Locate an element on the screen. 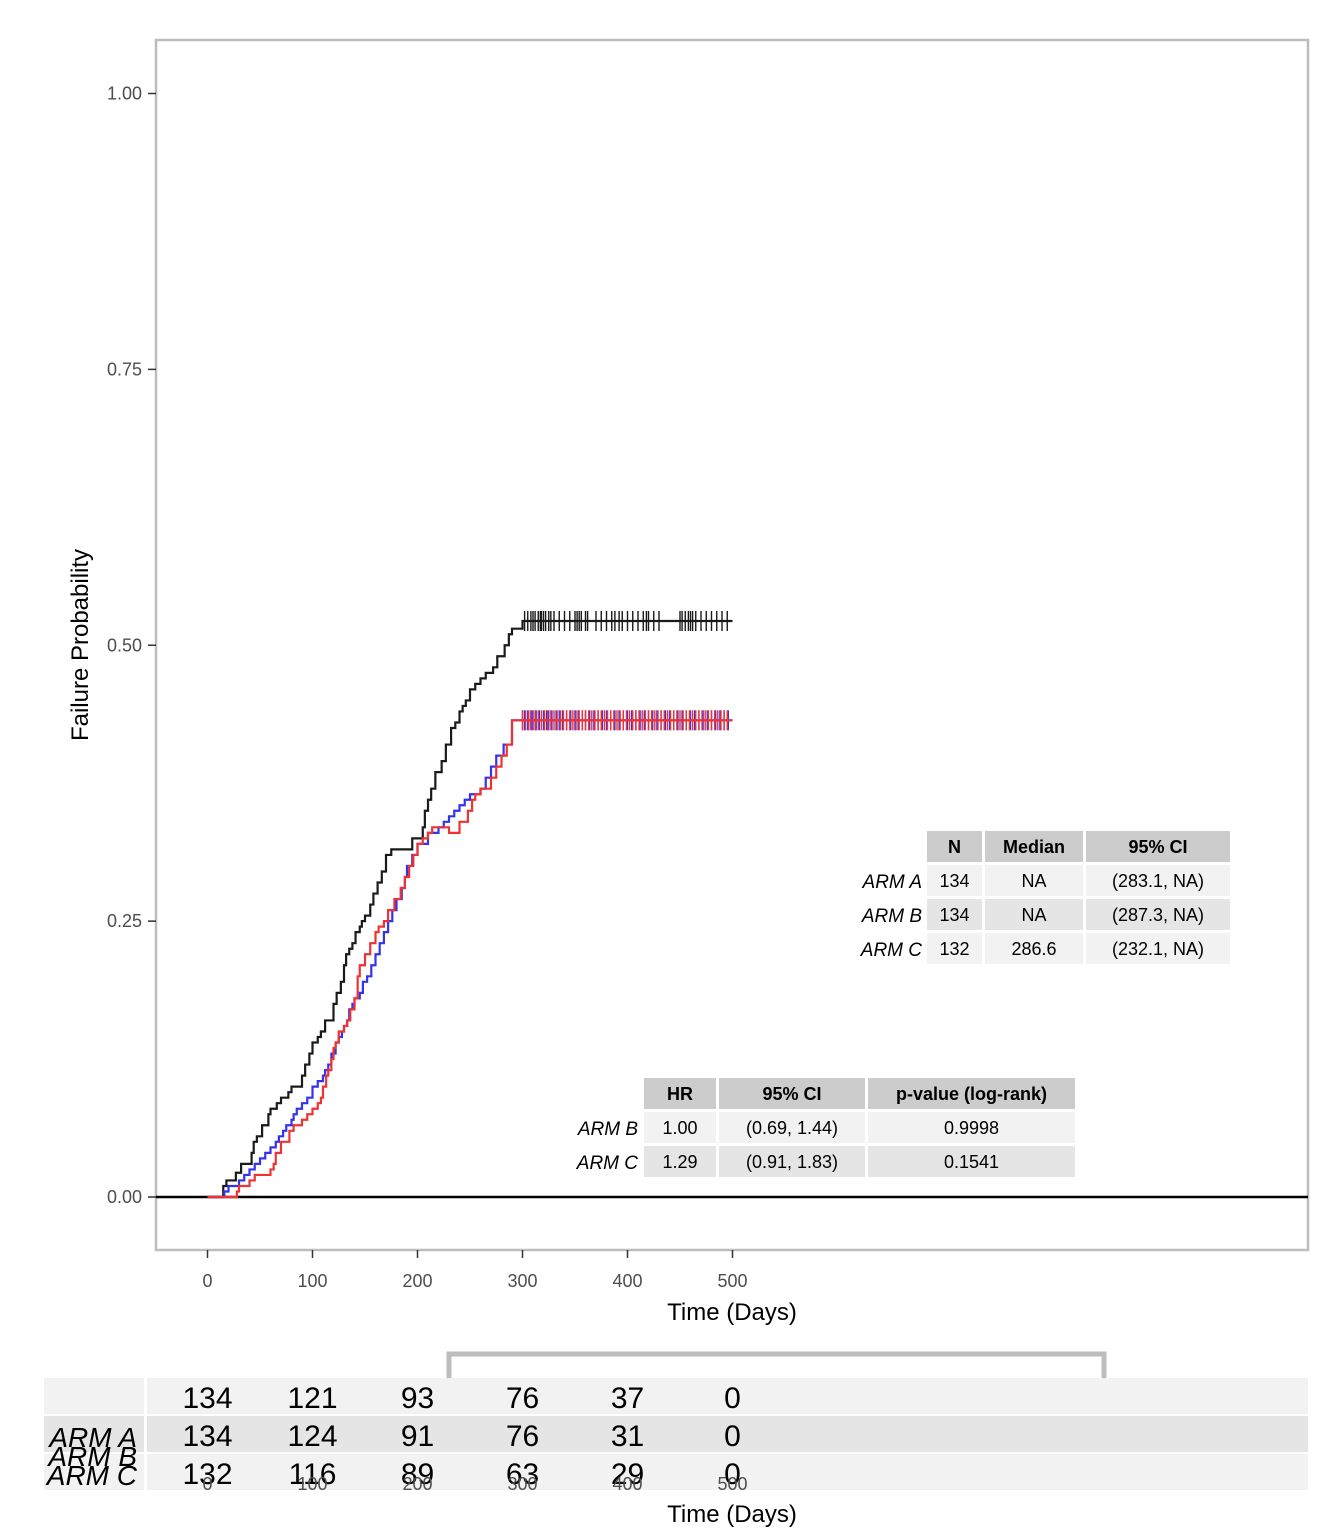 The image size is (1344, 1536). risk-row-label: ARM C is located at coordinates (91, 1475).